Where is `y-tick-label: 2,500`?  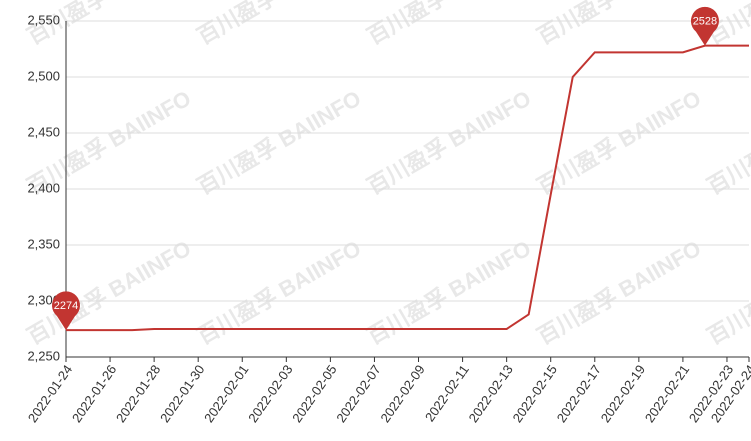 y-tick-label: 2,500 is located at coordinates (43, 75).